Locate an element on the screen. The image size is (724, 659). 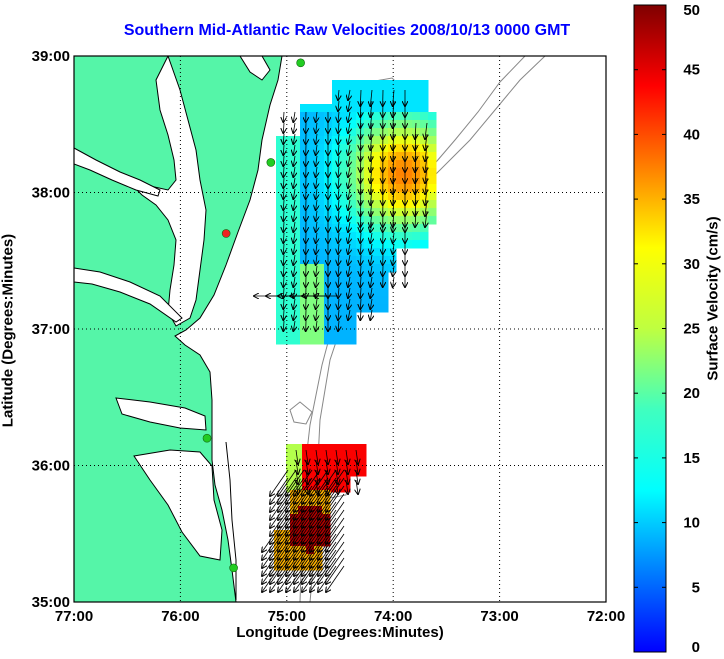
barrier-island is located at coordinates (231, 520).